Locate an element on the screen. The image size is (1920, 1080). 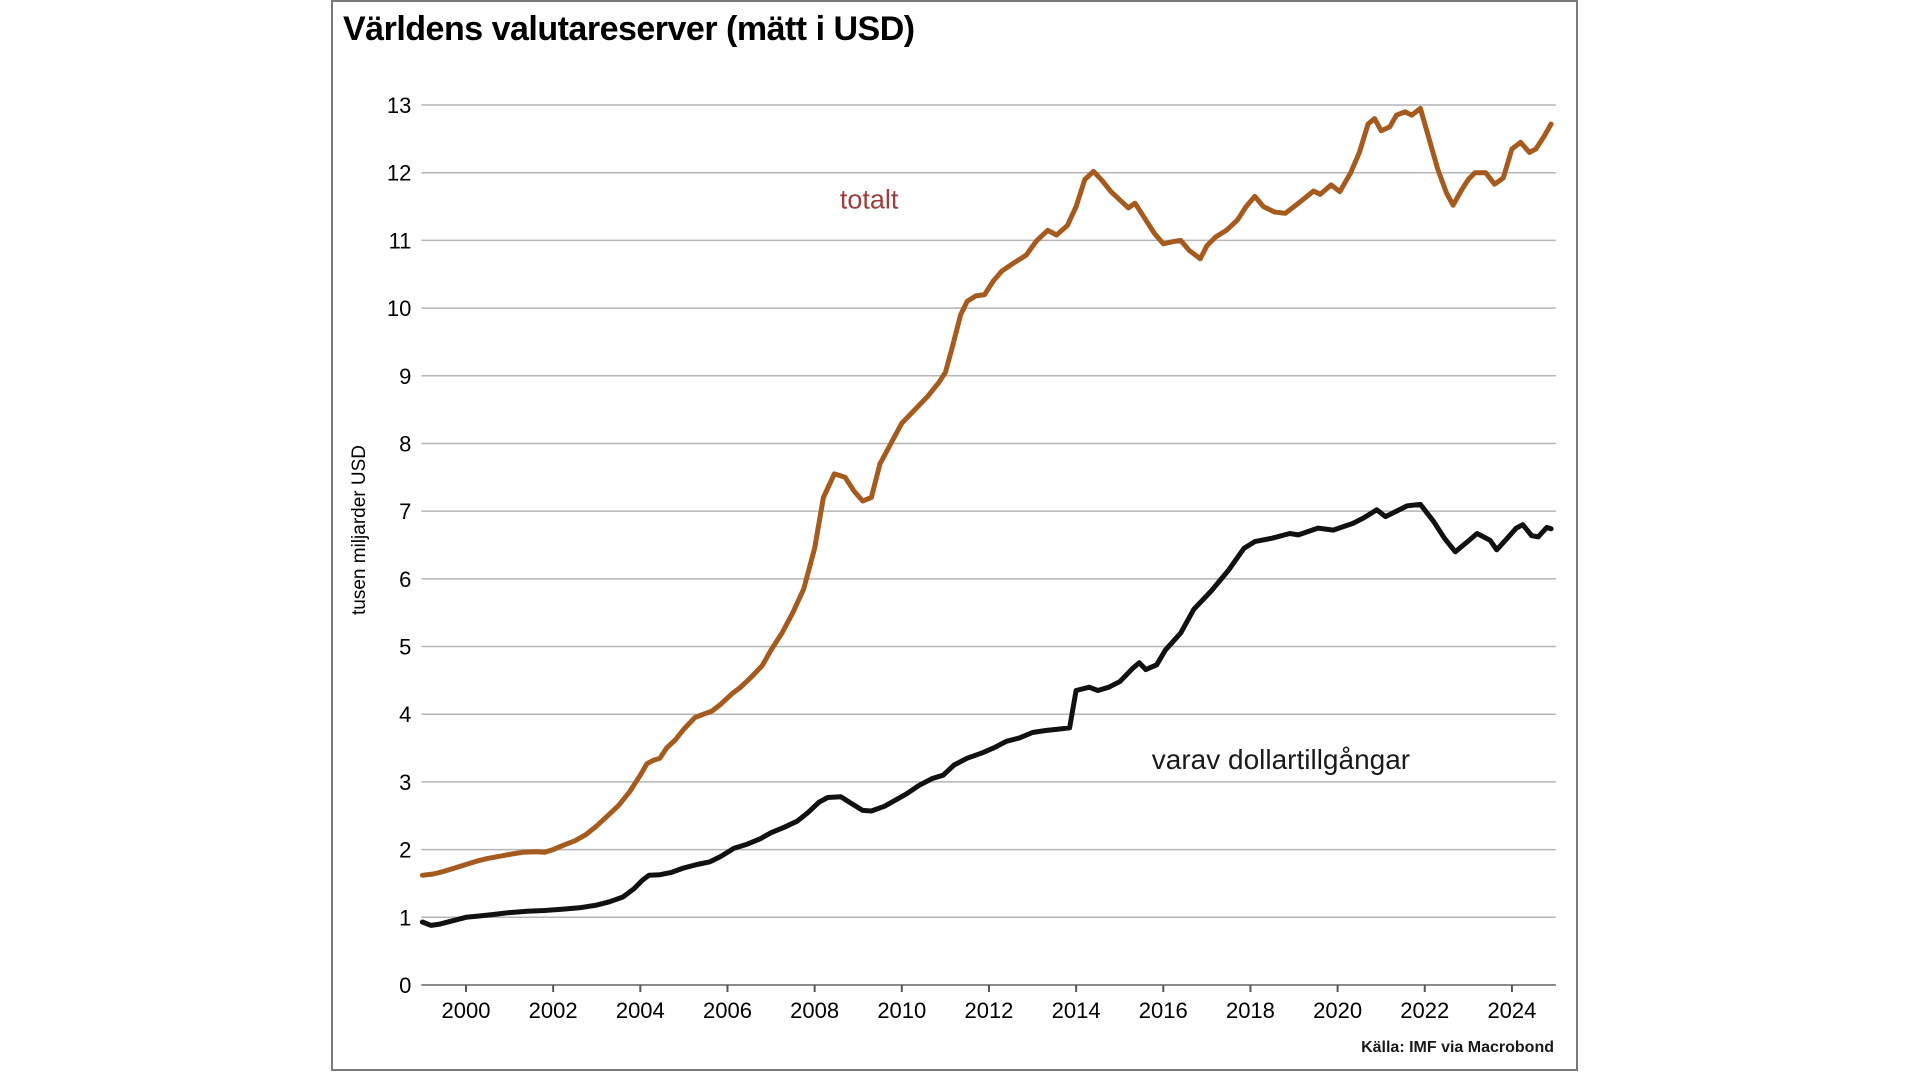
svg-text: 2006 is located at coordinates (727, 1010).